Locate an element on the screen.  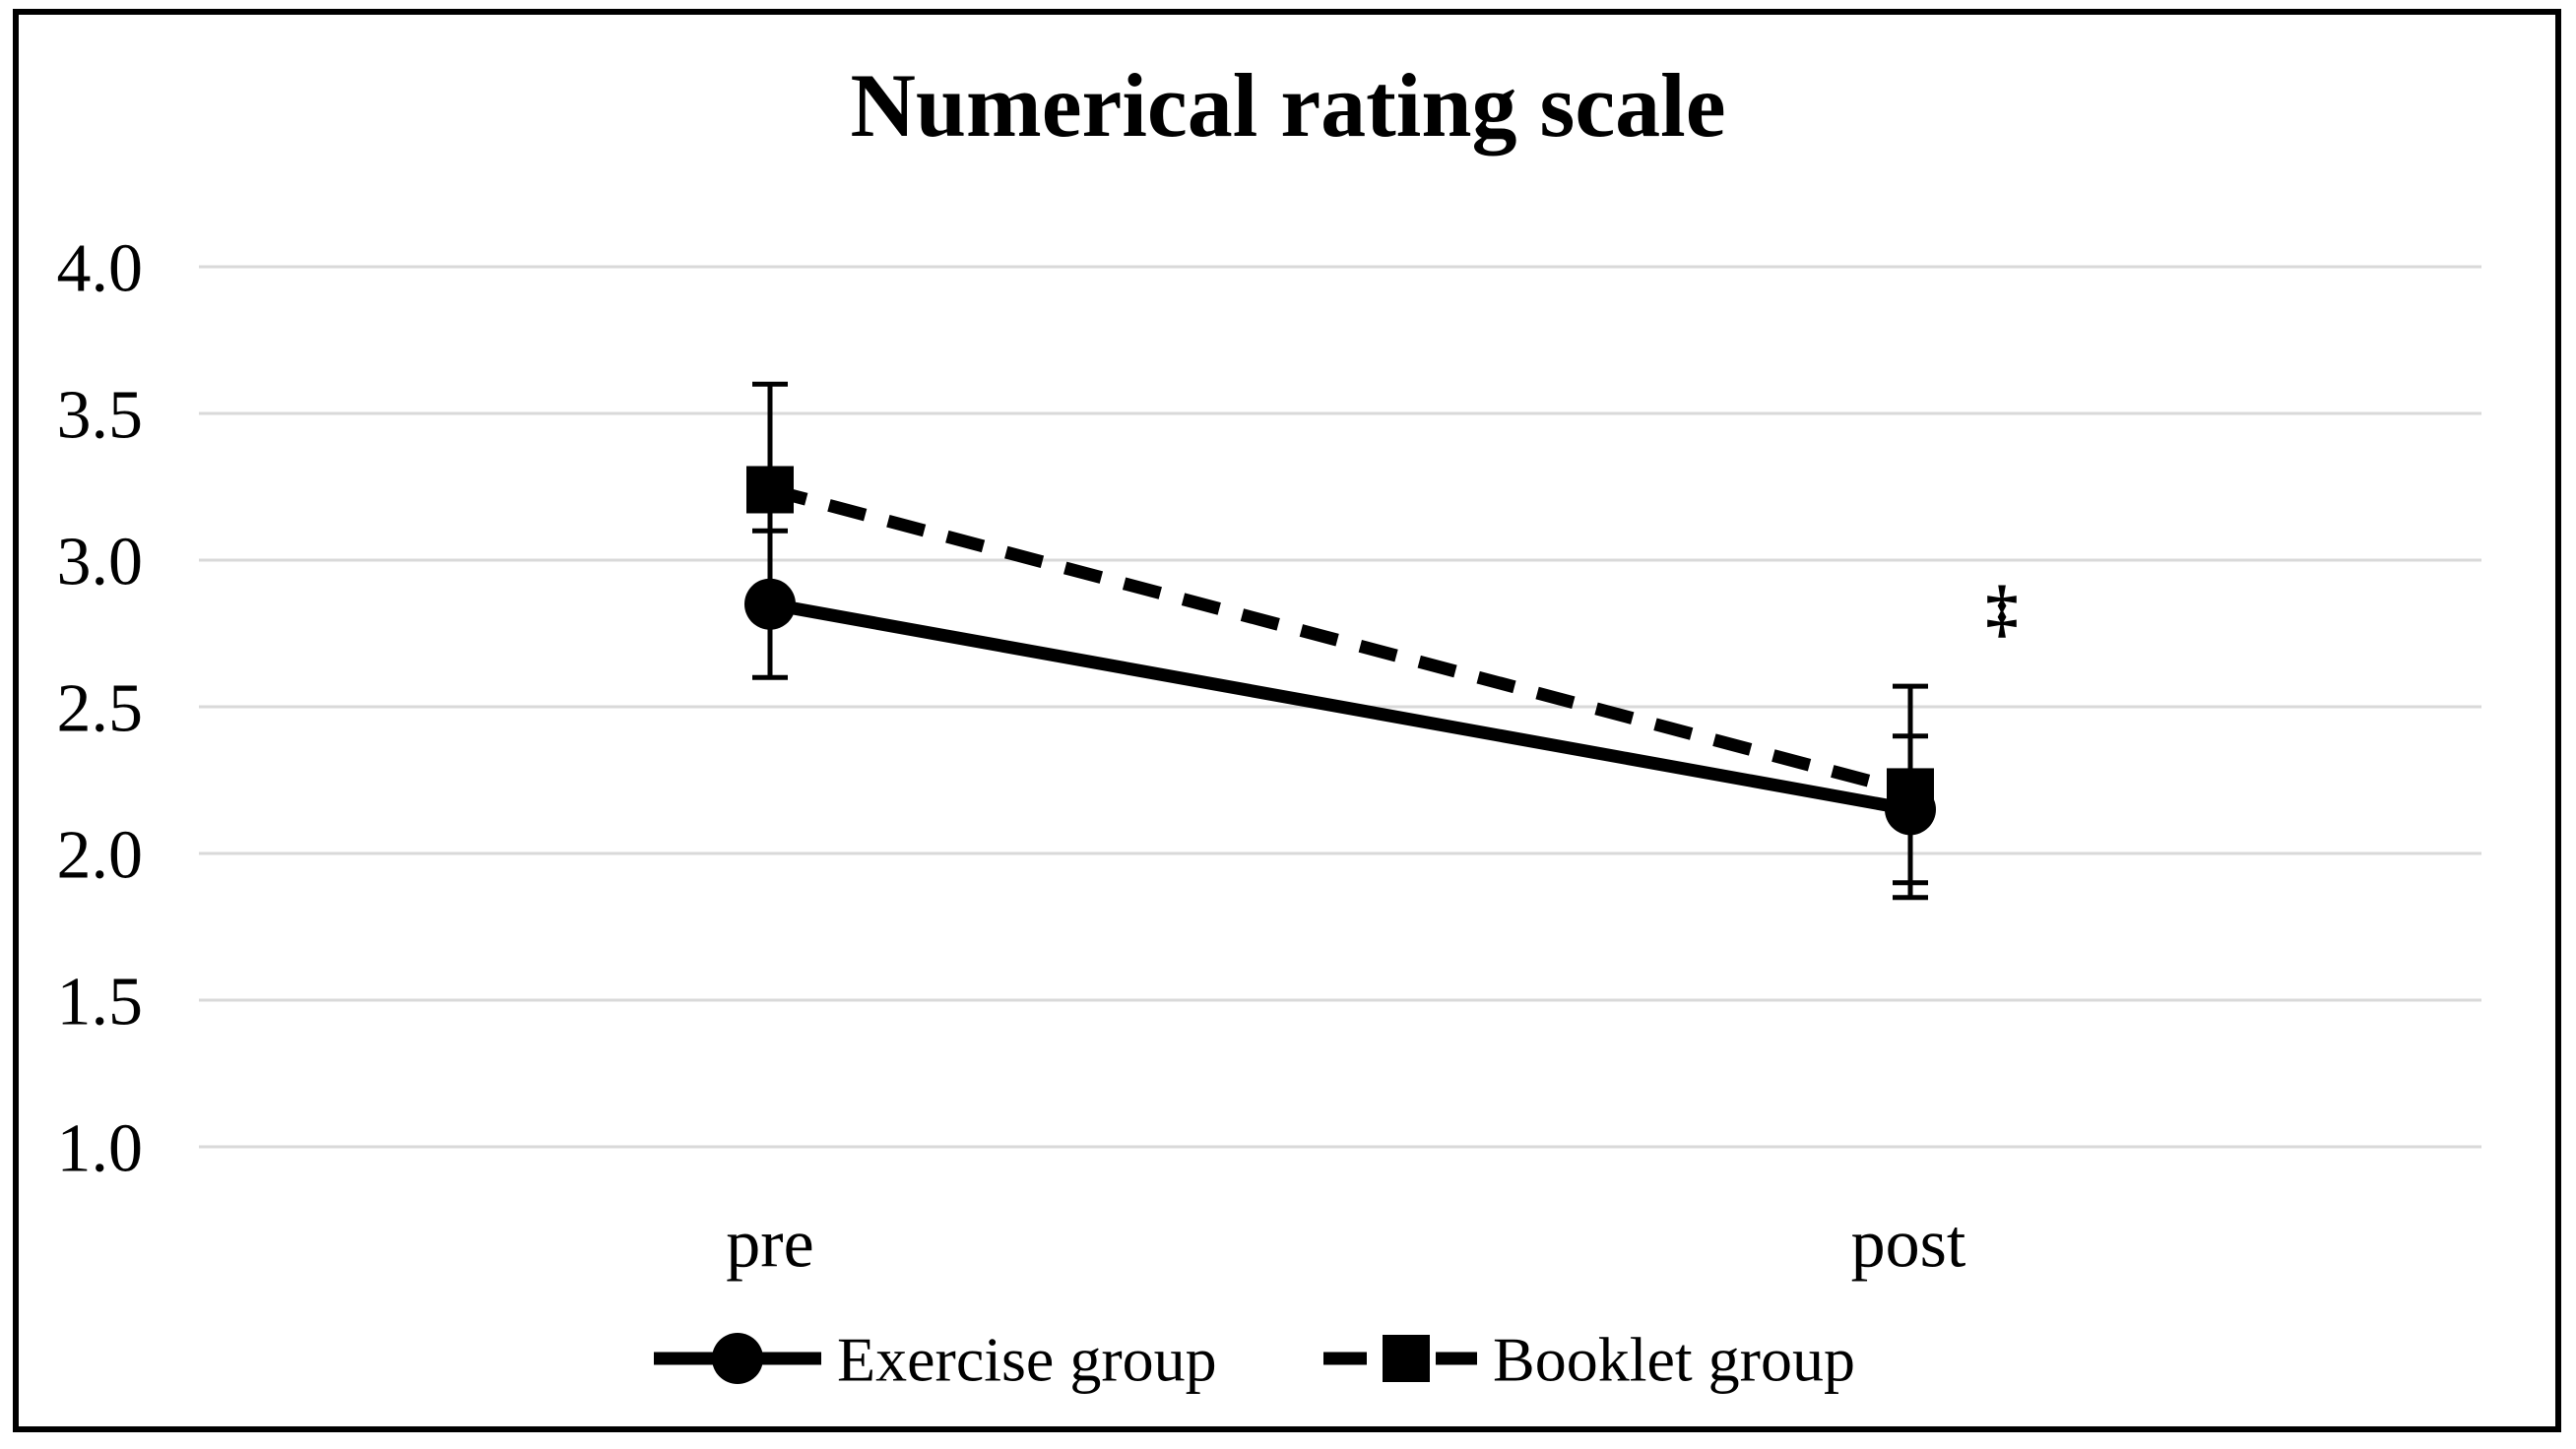
series-line-exercise-group is located at coordinates (1340, 707).